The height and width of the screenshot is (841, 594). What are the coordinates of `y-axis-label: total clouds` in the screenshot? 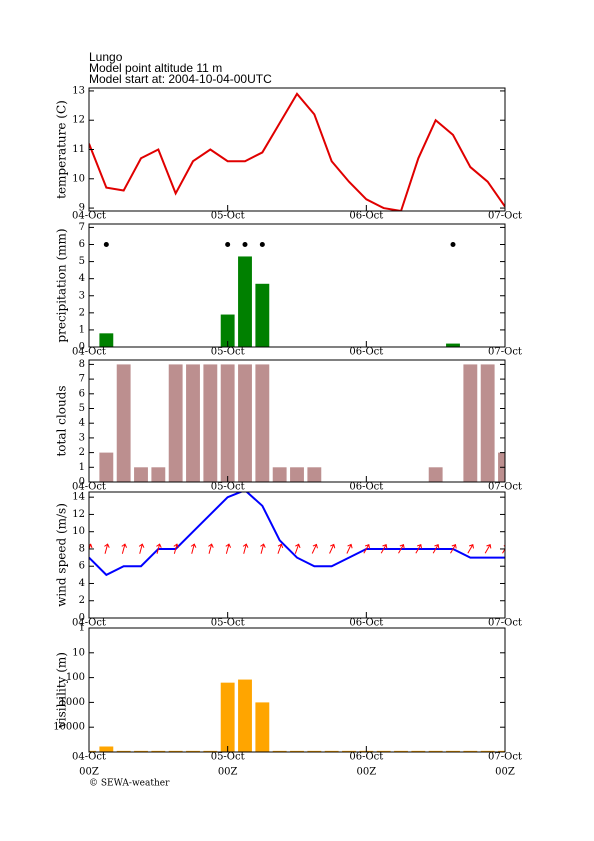 It's located at (62, 420).